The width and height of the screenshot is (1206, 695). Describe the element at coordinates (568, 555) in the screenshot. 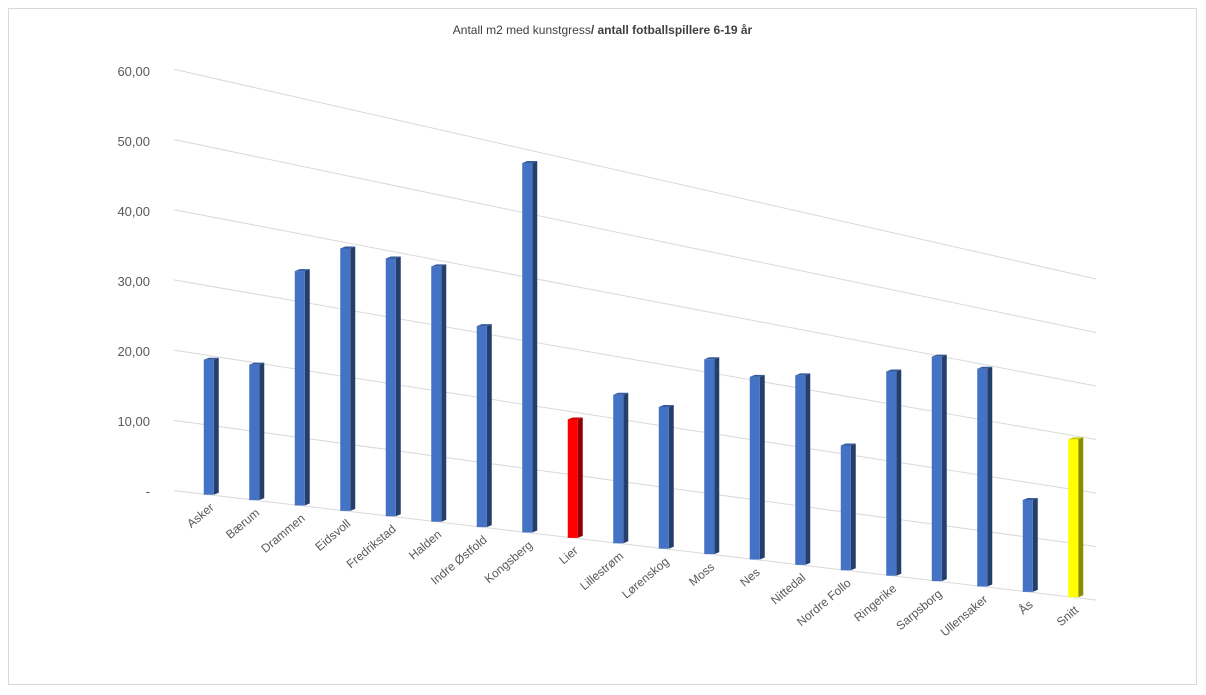

I see `x-tick-label: Lier` at that location.